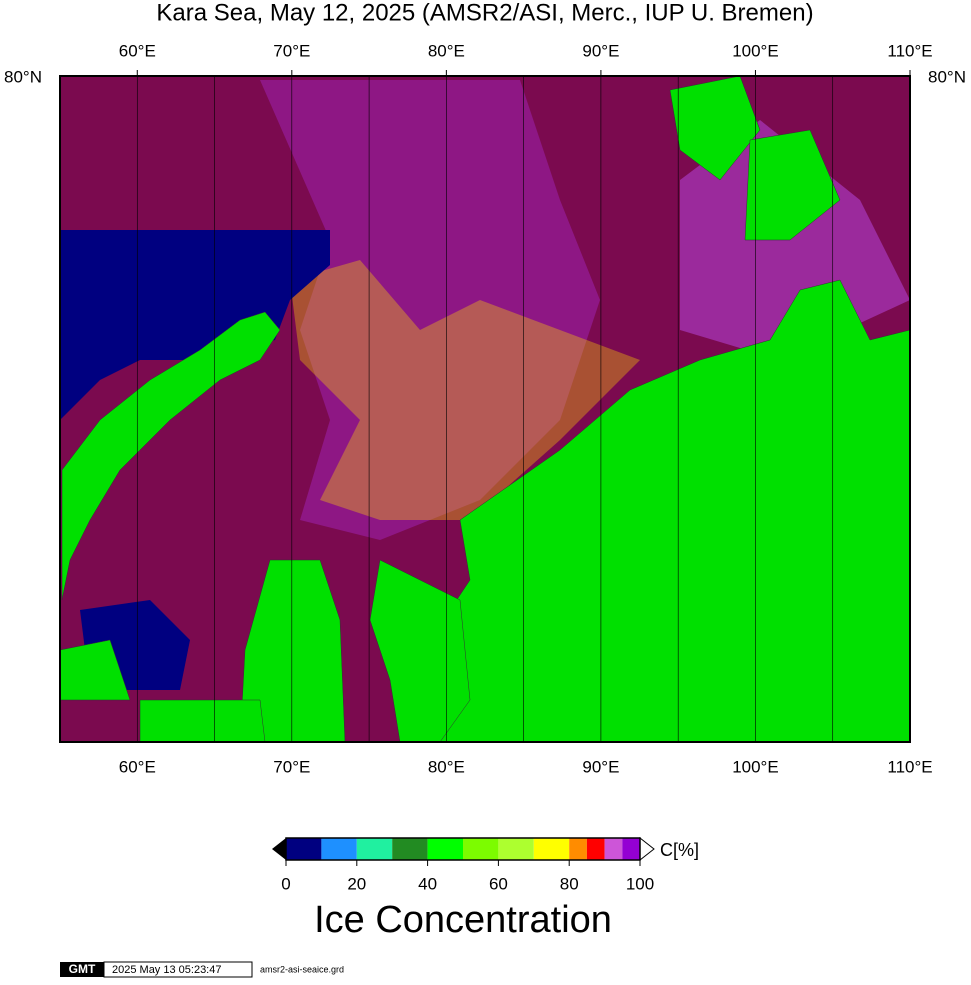 This screenshot has height=985, width=971. Describe the element at coordinates (302, 969) in the screenshot. I see `file-name: amsr2-asi-seaice.grd` at that location.